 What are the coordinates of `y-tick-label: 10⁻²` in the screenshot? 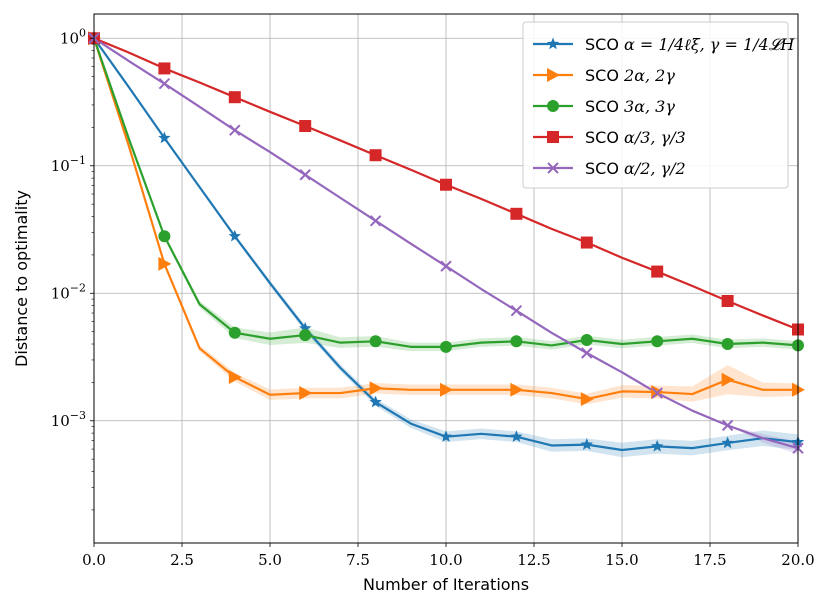 It's located at (68, 291).